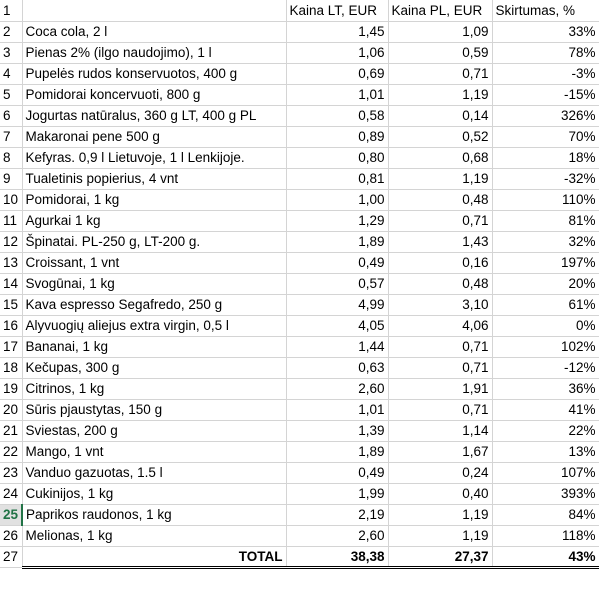  Describe the element at coordinates (440, 53) in the screenshot. I see `cell-price-pl: 0,59` at that location.